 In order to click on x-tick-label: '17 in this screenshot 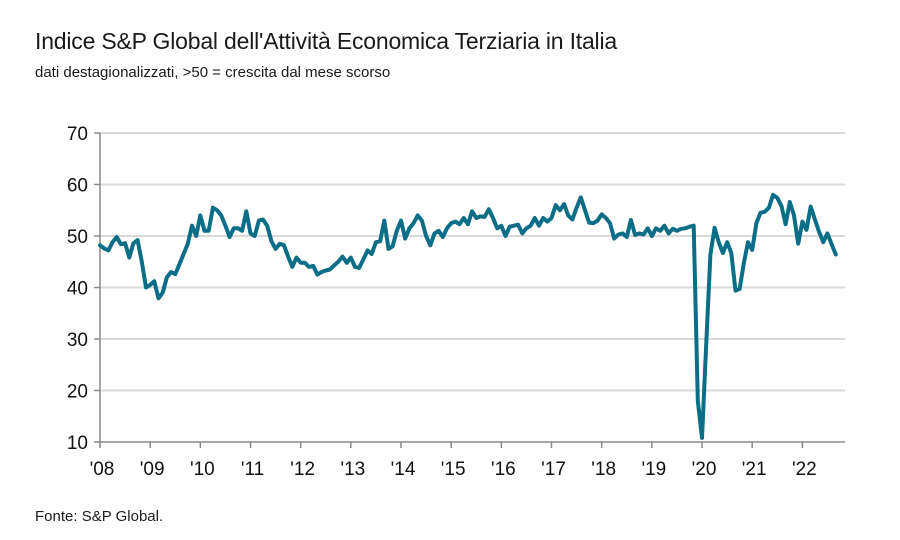, I will do `click(553, 469)`.